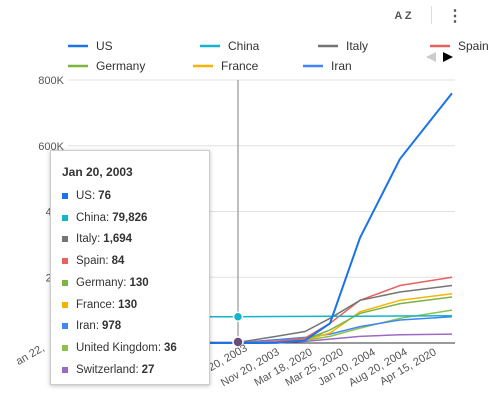 This screenshot has width=488, height=405. What do you see at coordinates (473, 46) in the screenshot?
I see `legend-label: Spain` at bounding box center [473, 46].